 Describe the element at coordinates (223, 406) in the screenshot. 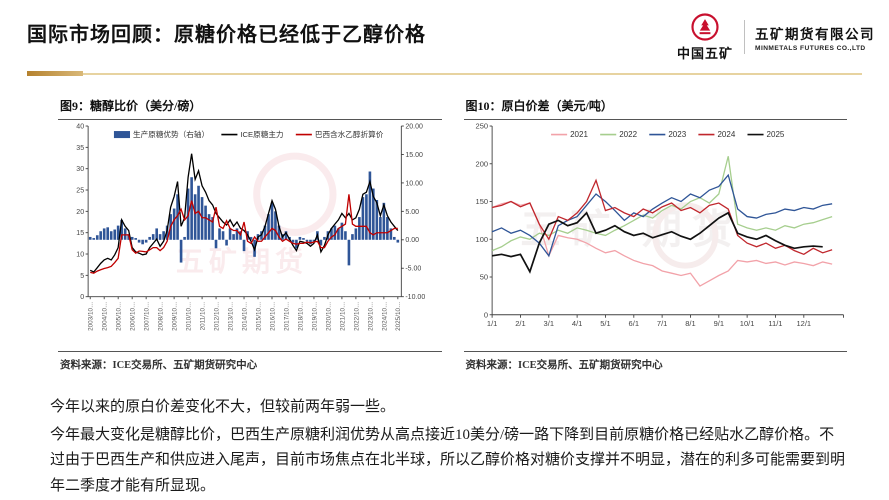

I see `commentary-line-1: 今年以来的原白价差变化不大，但较前两年弱一些。` at that location.